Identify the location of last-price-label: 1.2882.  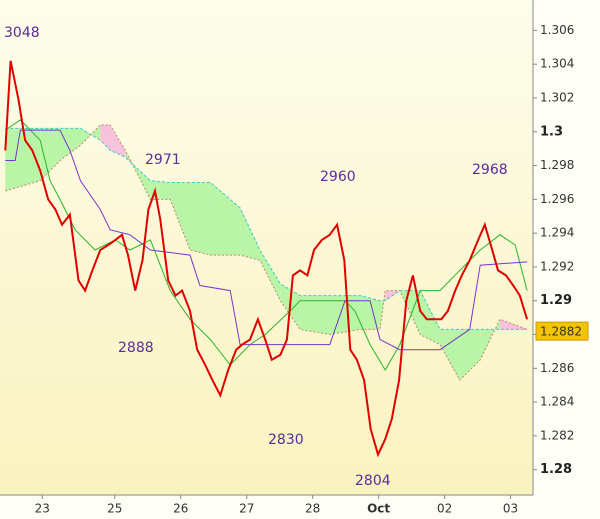
(561, 332).